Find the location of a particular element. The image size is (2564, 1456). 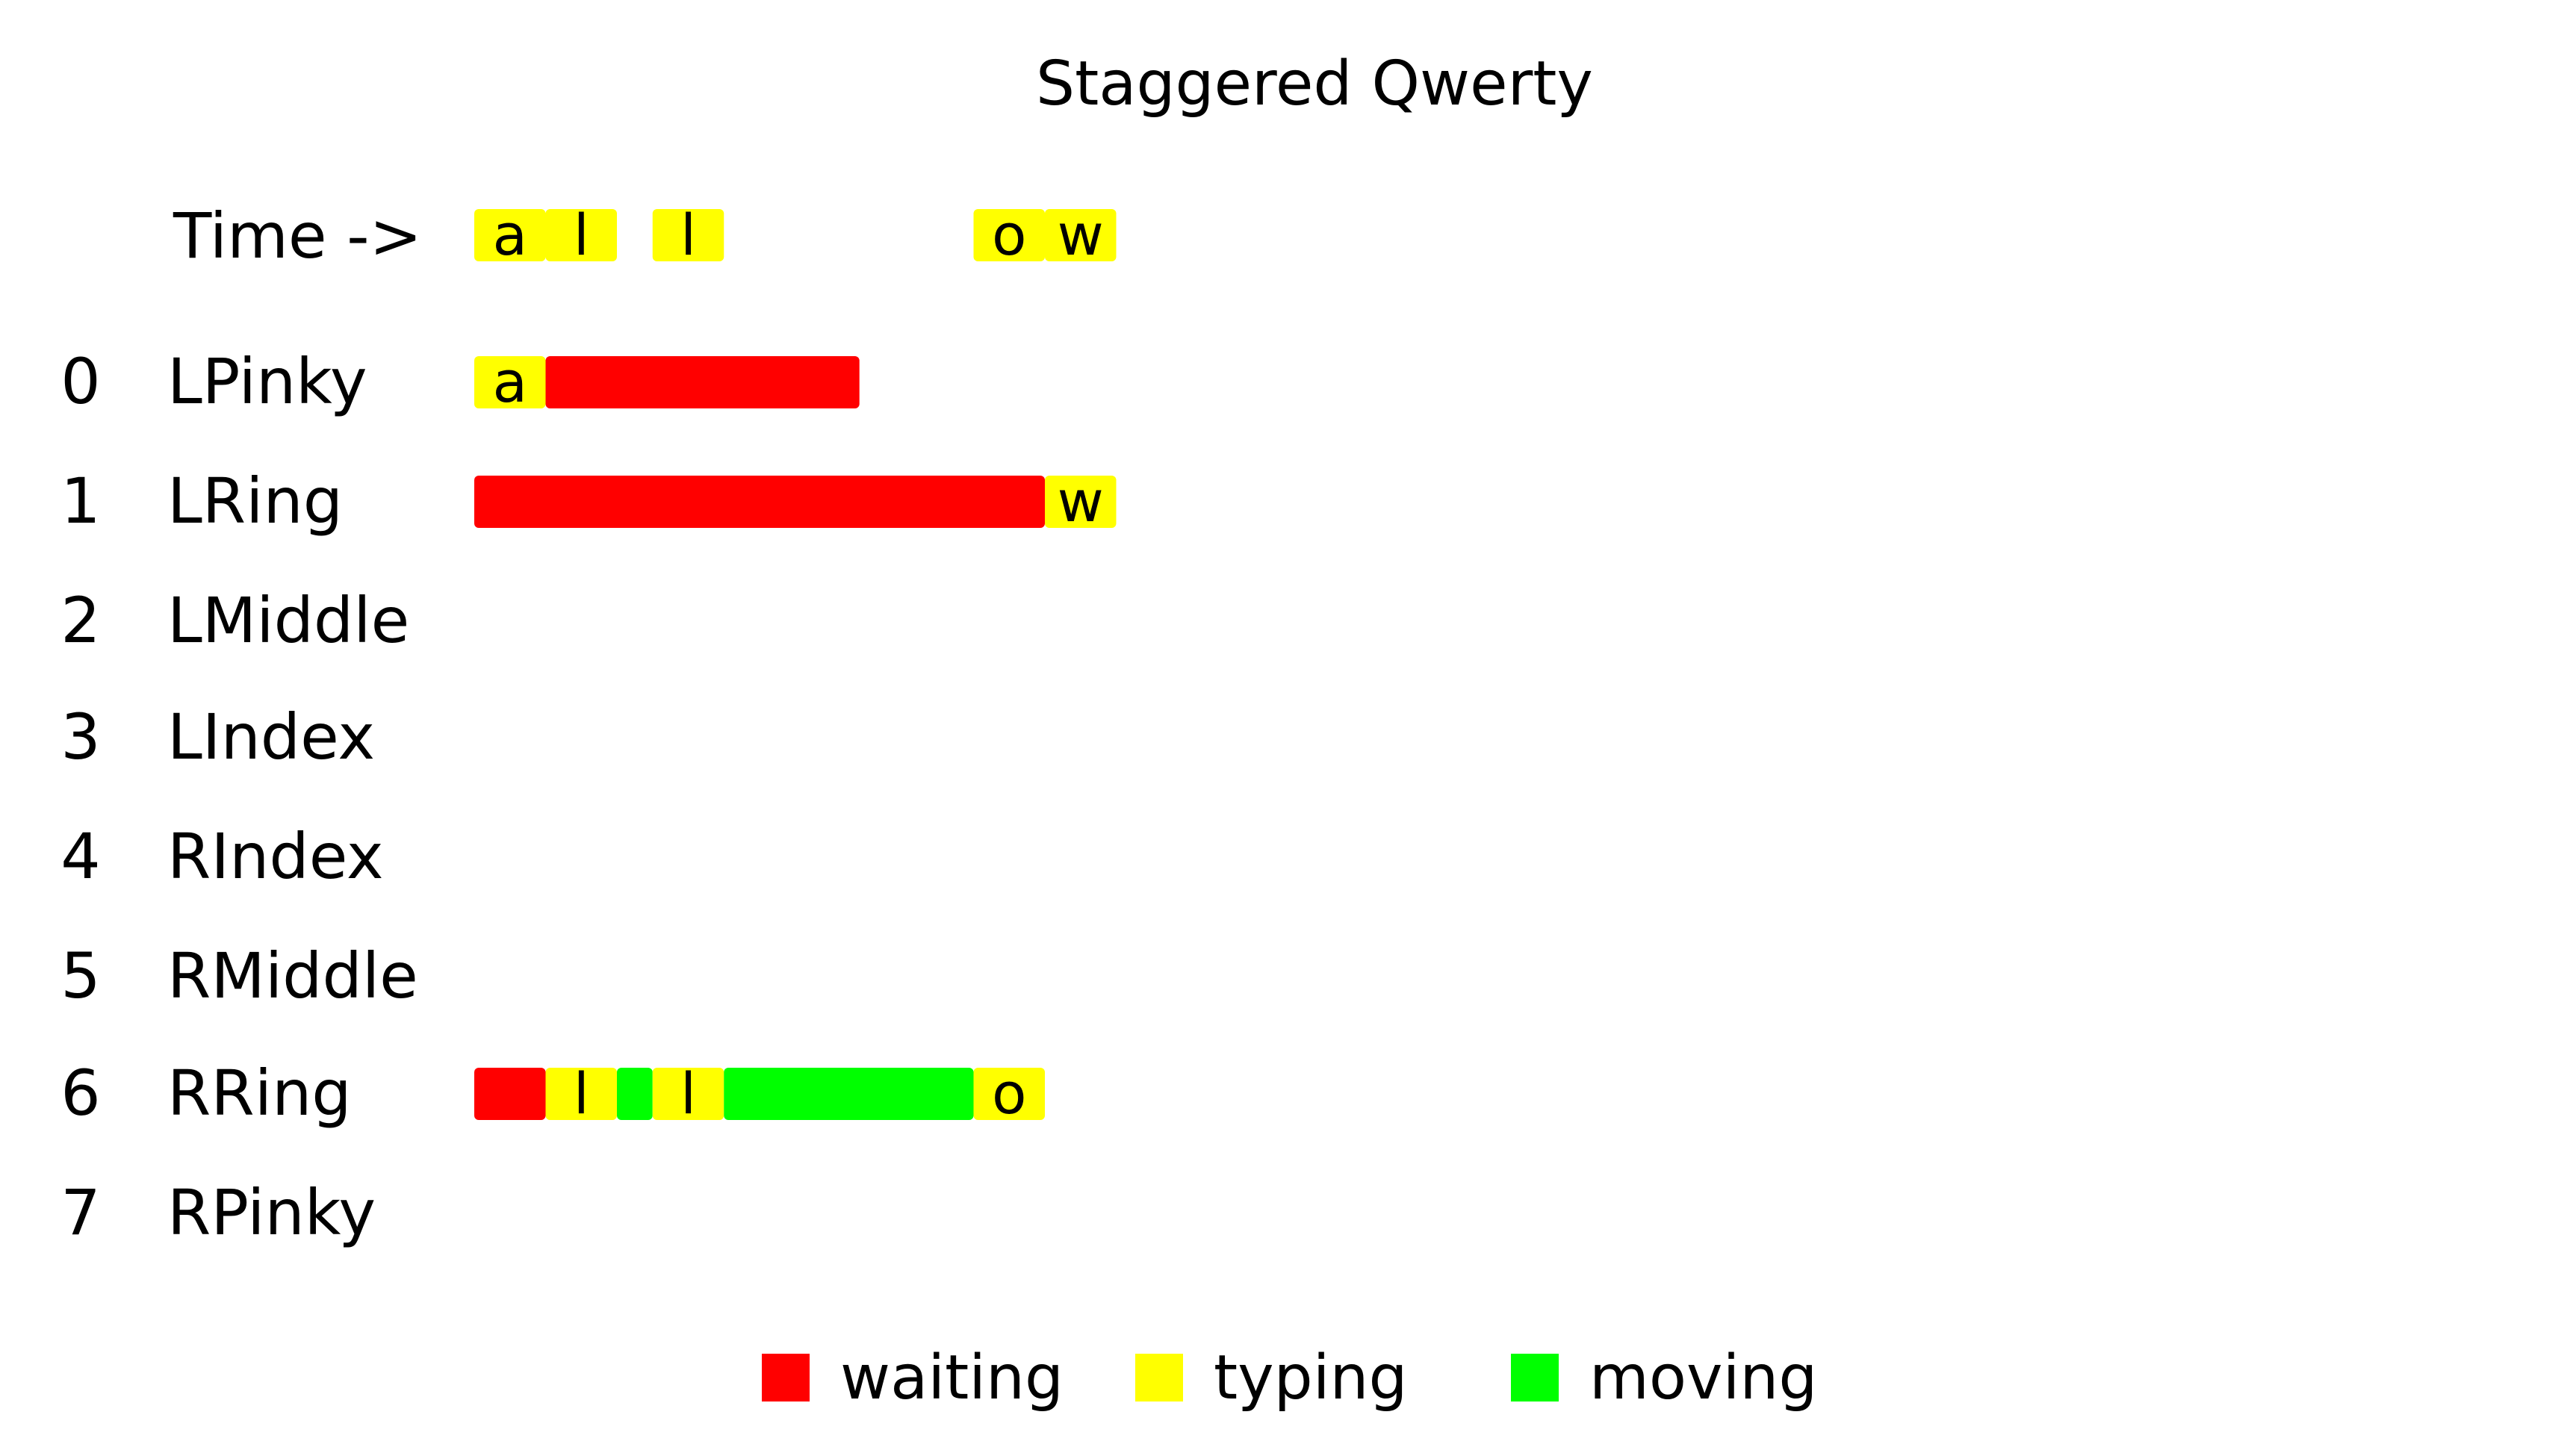

legend-swatch-moving is located at coordinates (1535, 1377).